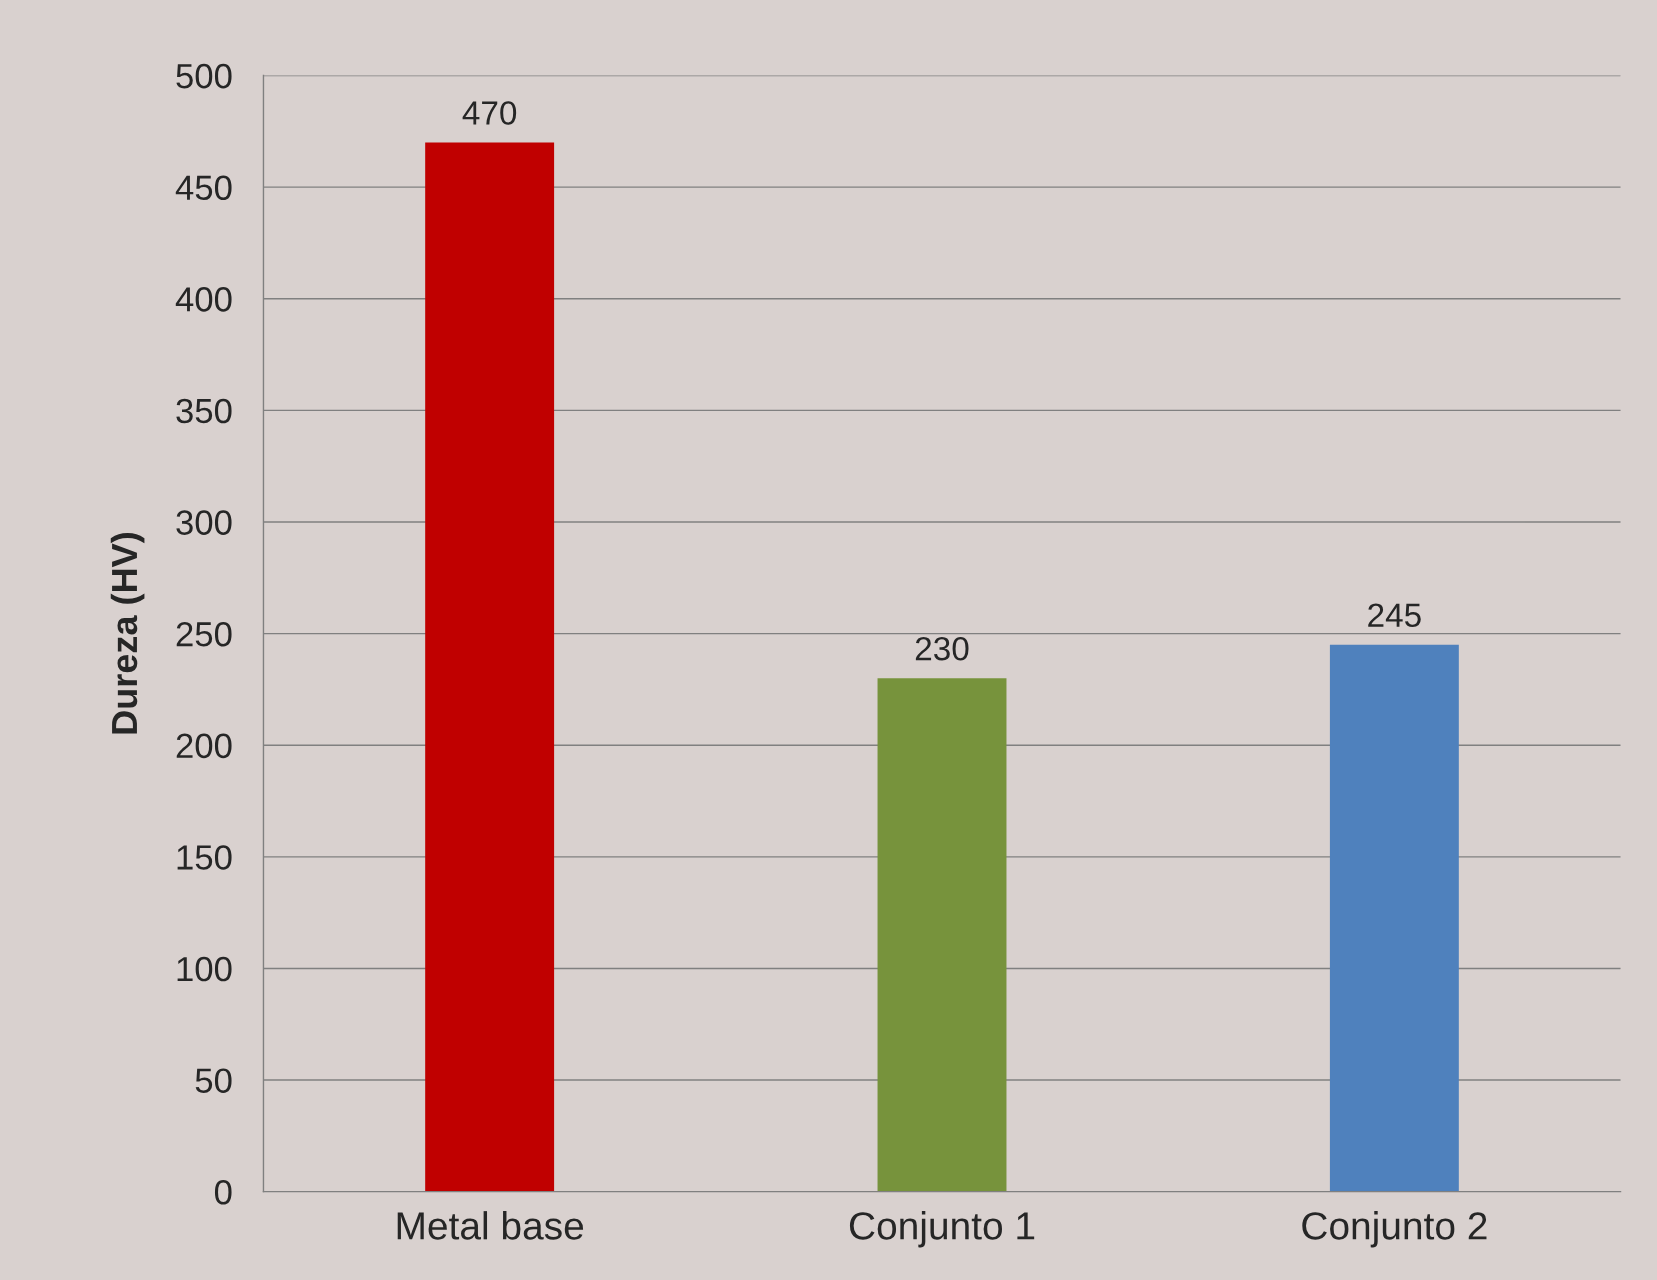 The image size is (1657, 1280). Describe the element at coordinates (1394, 1229) in the screenshot. I see `x-tick-label: Conjunto 2` at that location.